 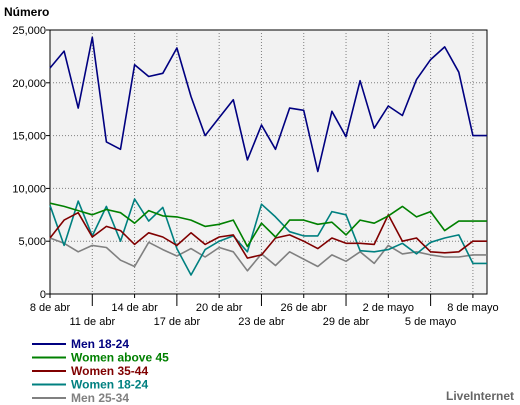 What do you see at coordinates (261, 322) in the screenshot?
I see `x-tick-label: 23 de abr` at bounding box center [261, 322].